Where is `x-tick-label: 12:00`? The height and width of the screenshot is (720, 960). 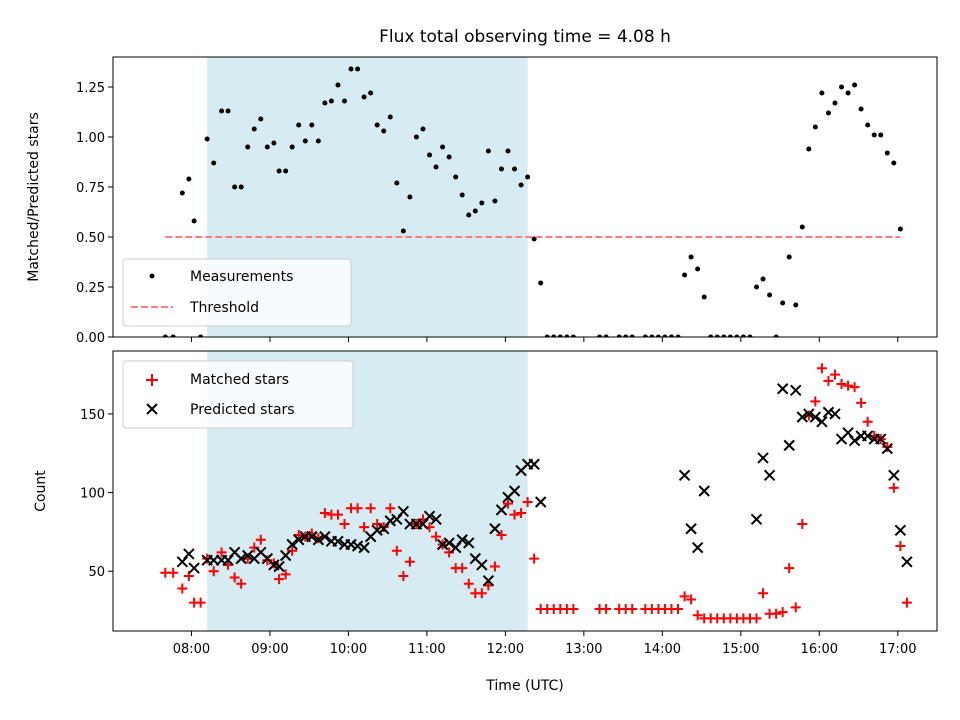 x-tick-label: 12:00 is located at coordinates (505, 649).